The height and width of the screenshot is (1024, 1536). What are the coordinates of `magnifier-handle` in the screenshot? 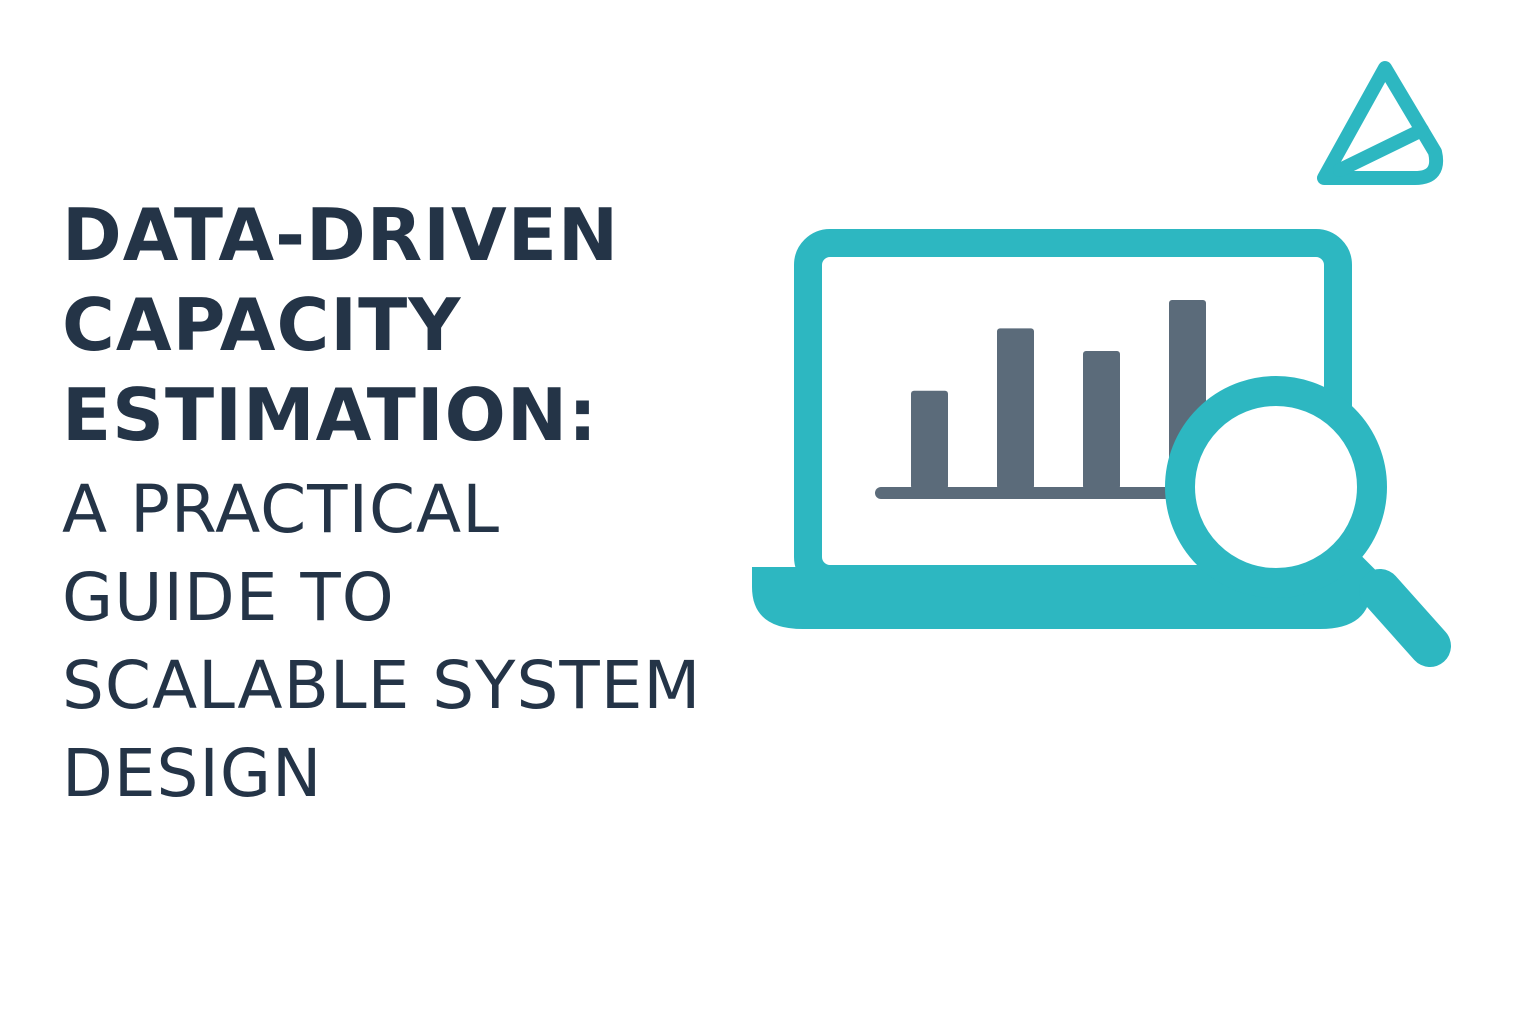 It's located at (1405, 618).